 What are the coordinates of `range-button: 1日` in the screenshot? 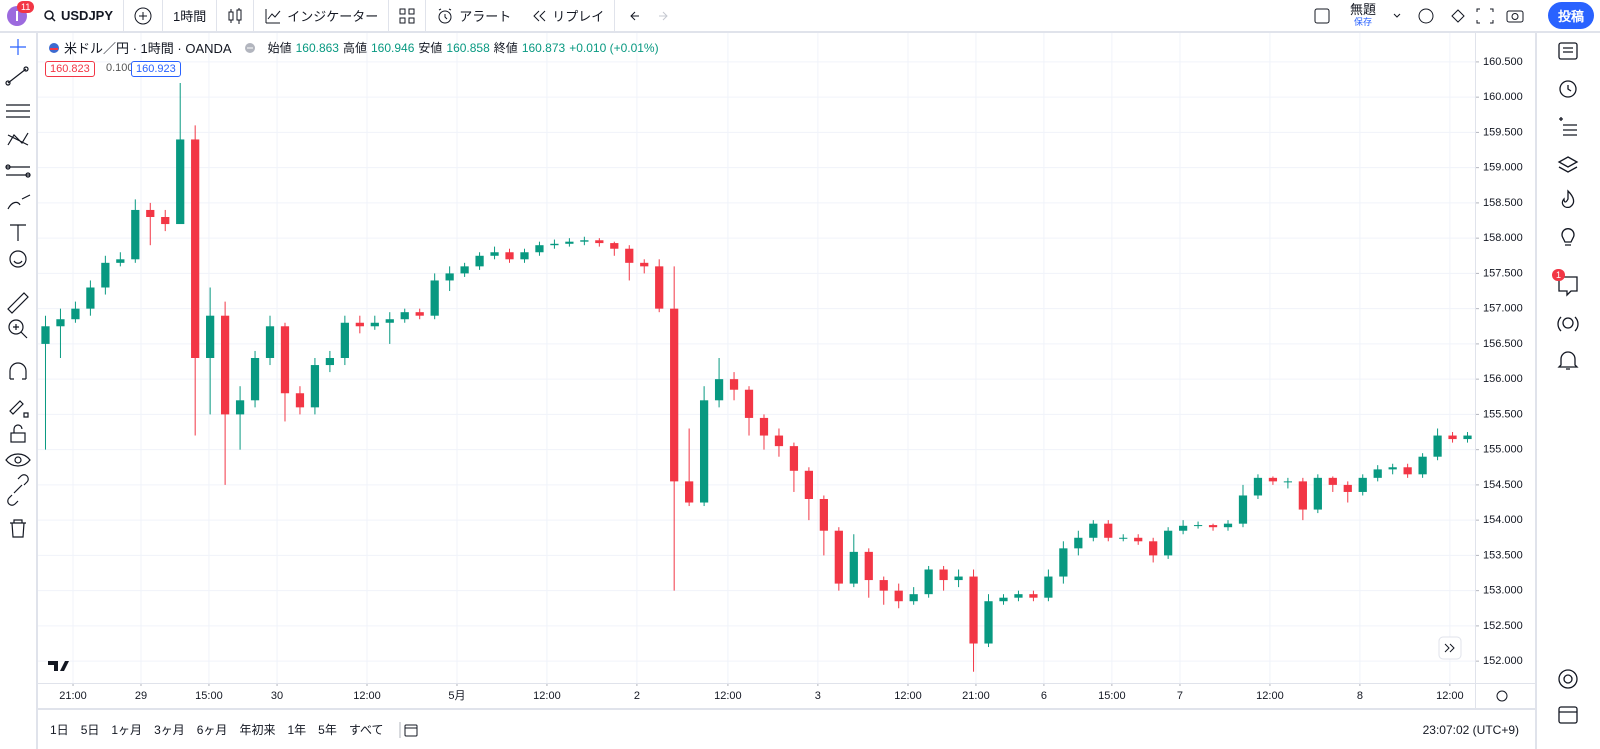 It's located at (59, 730).